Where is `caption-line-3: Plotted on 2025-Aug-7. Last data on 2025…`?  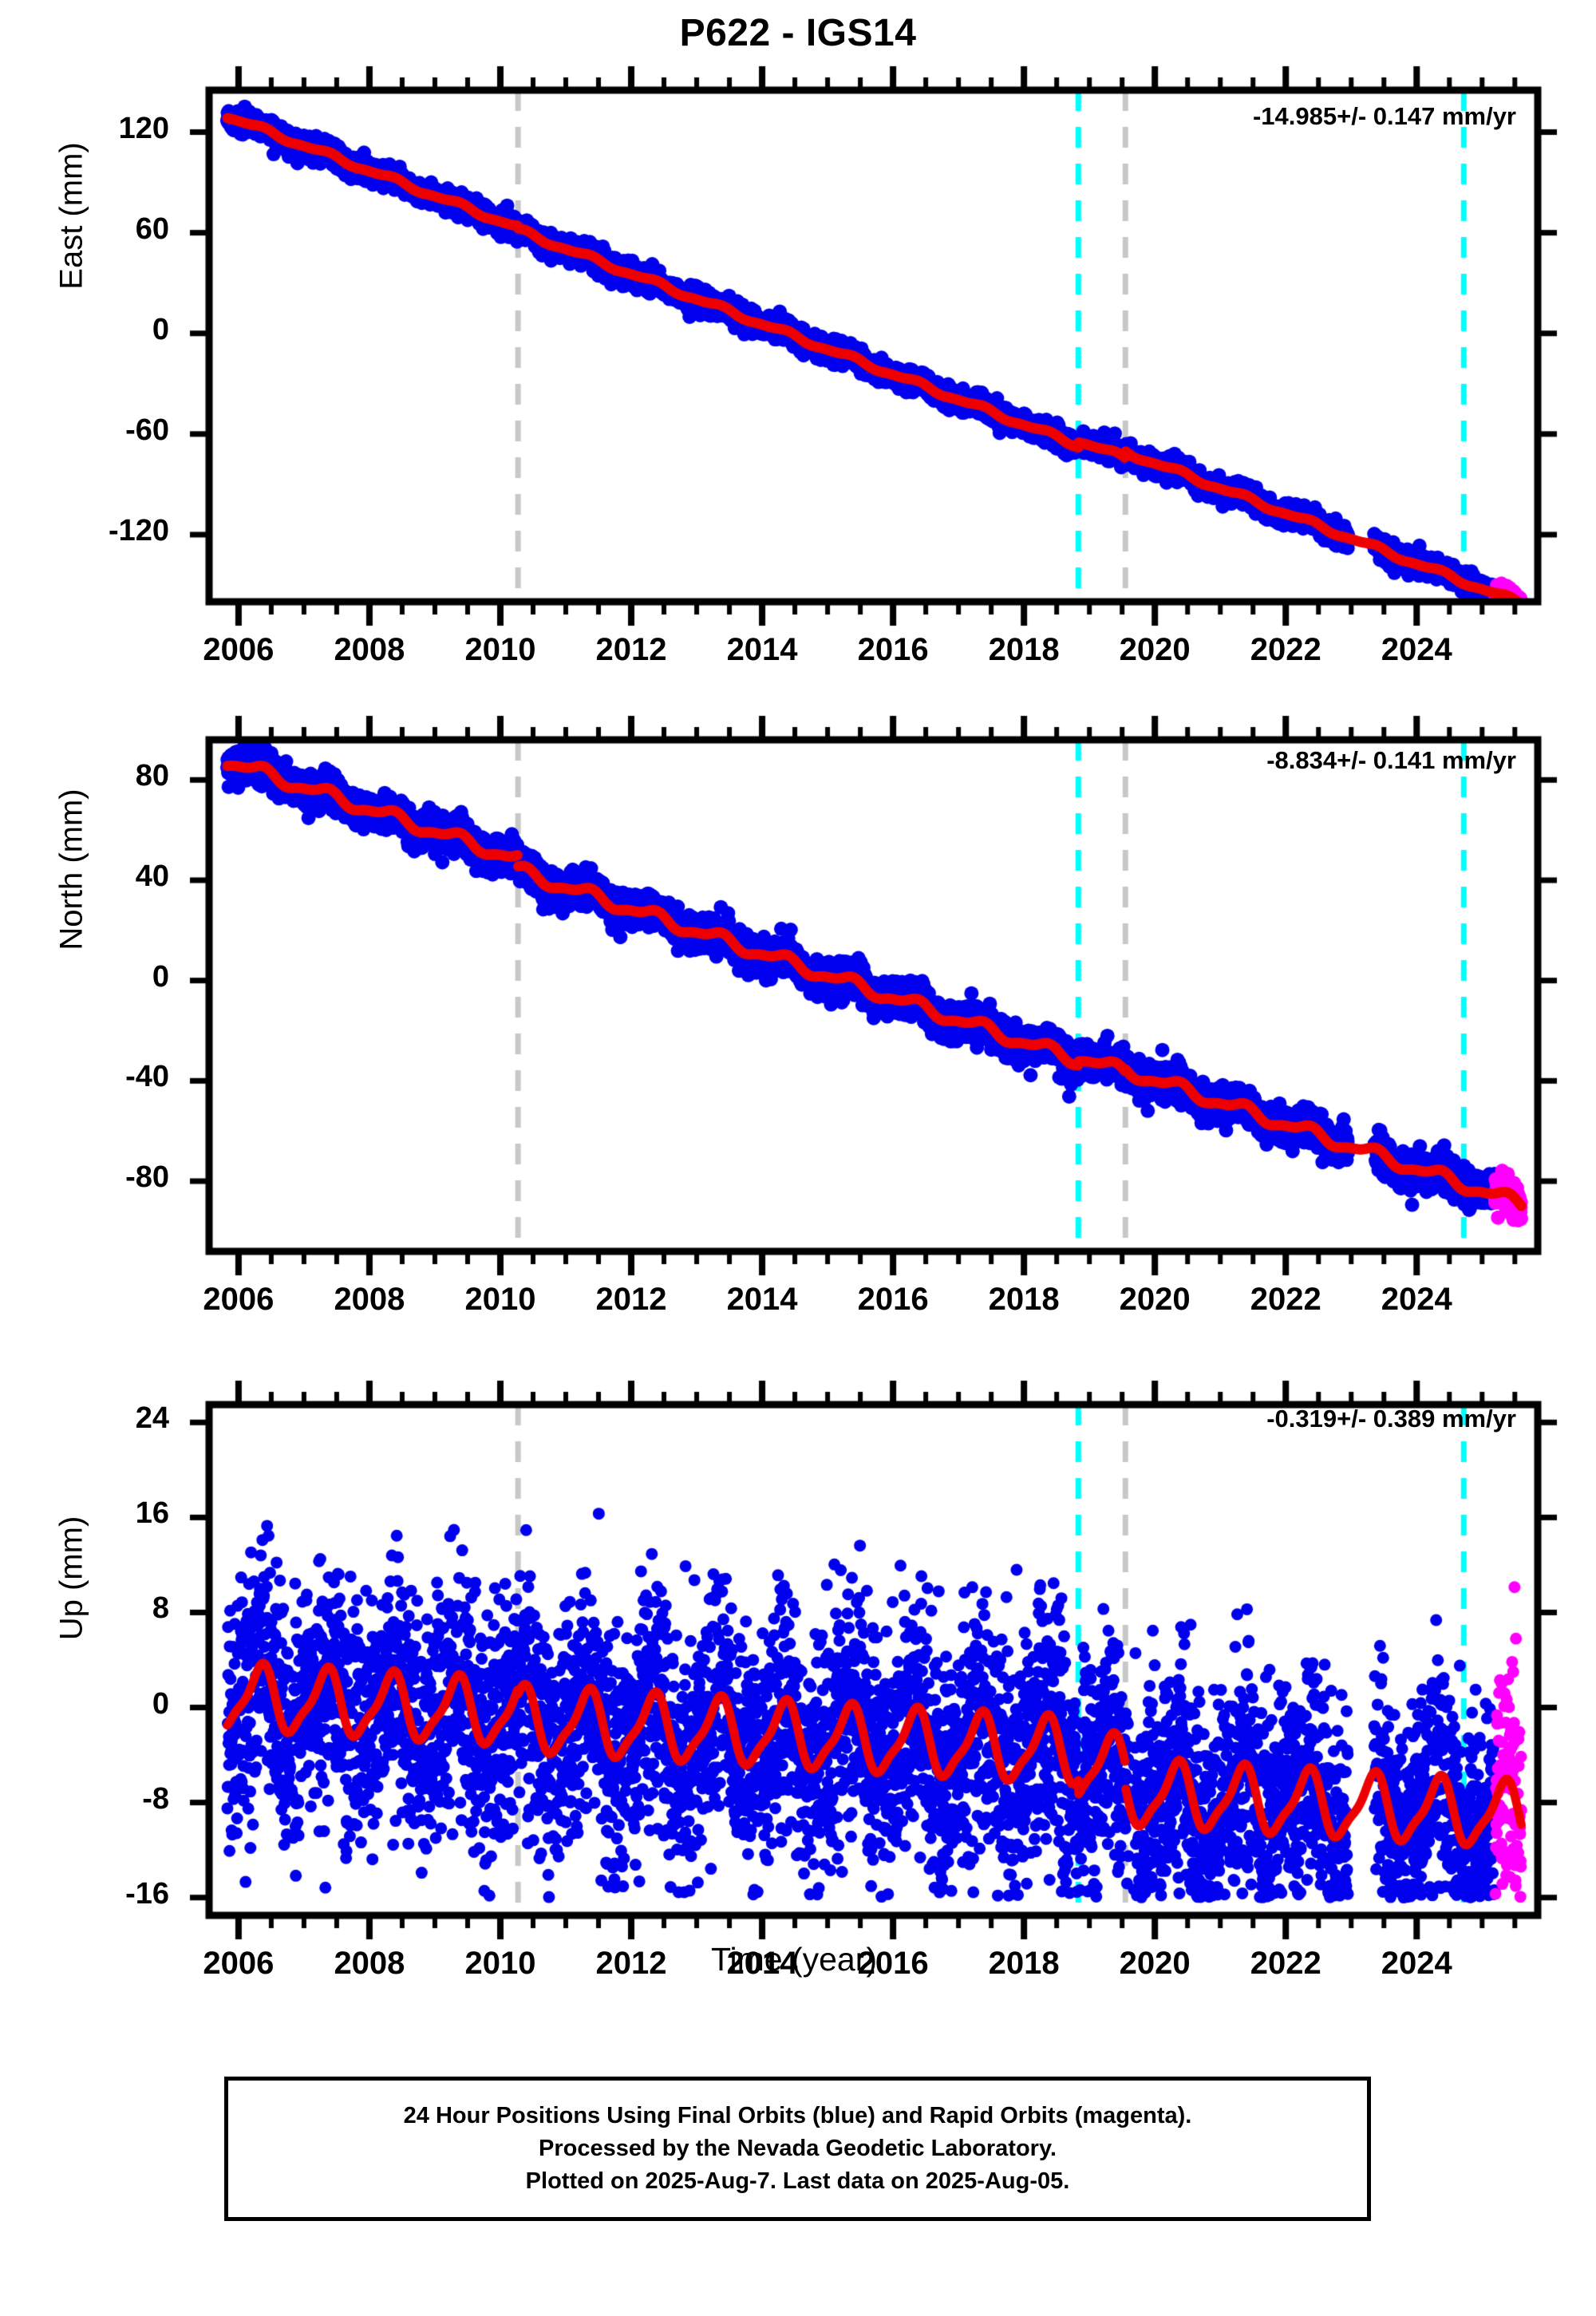 caption-line-3: Plotted on 2025-Aug-7. Last data on 2025… is located at coordinates (797, 2181).